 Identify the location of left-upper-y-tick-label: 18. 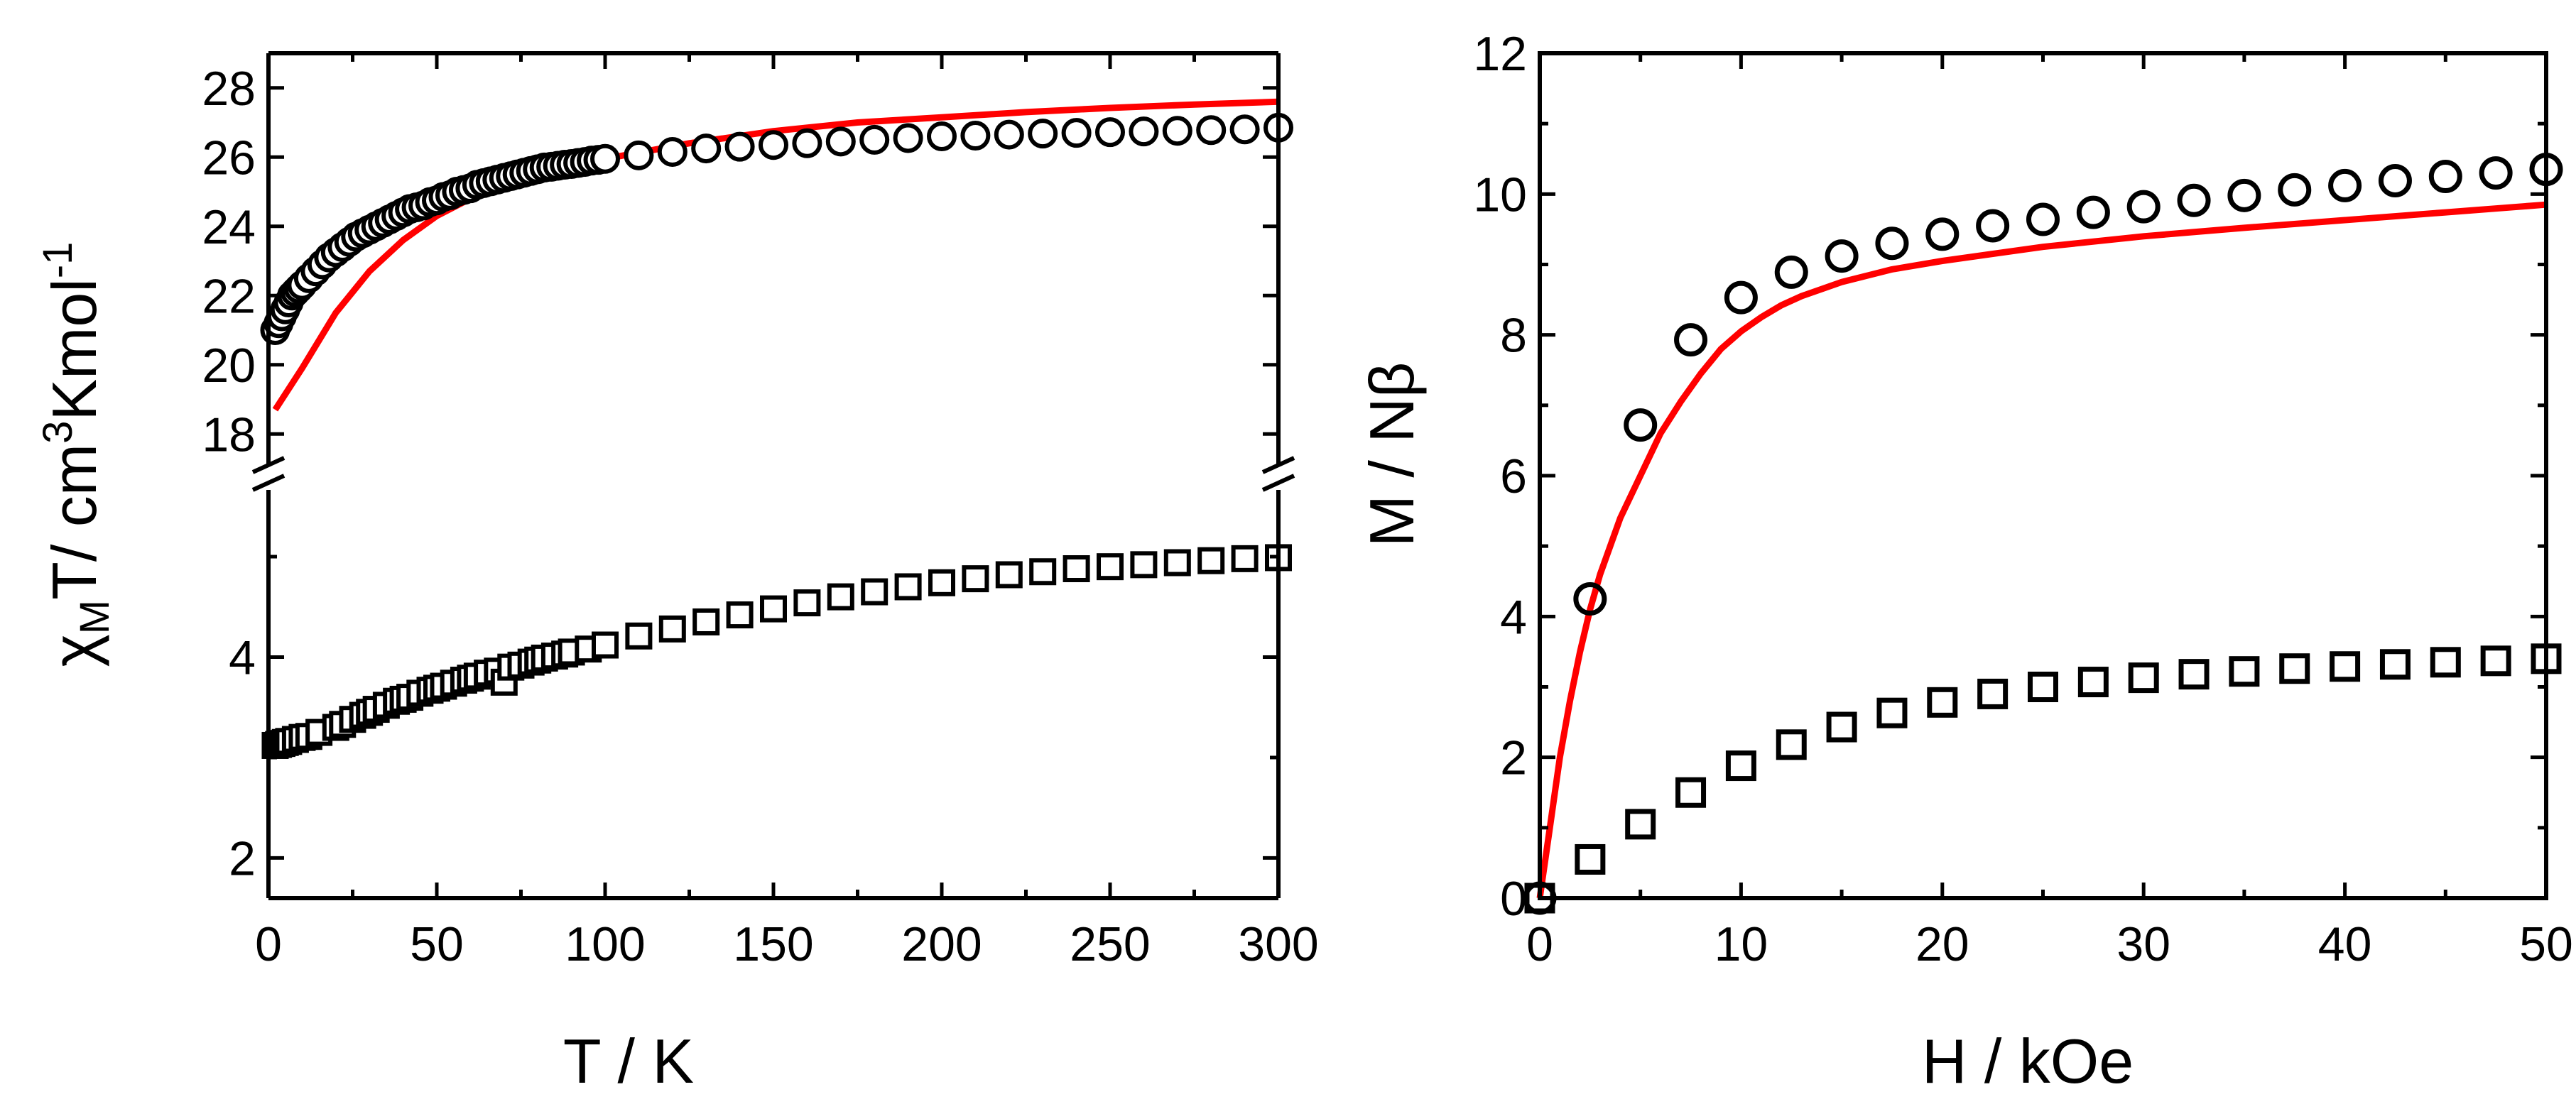
(229, 434).